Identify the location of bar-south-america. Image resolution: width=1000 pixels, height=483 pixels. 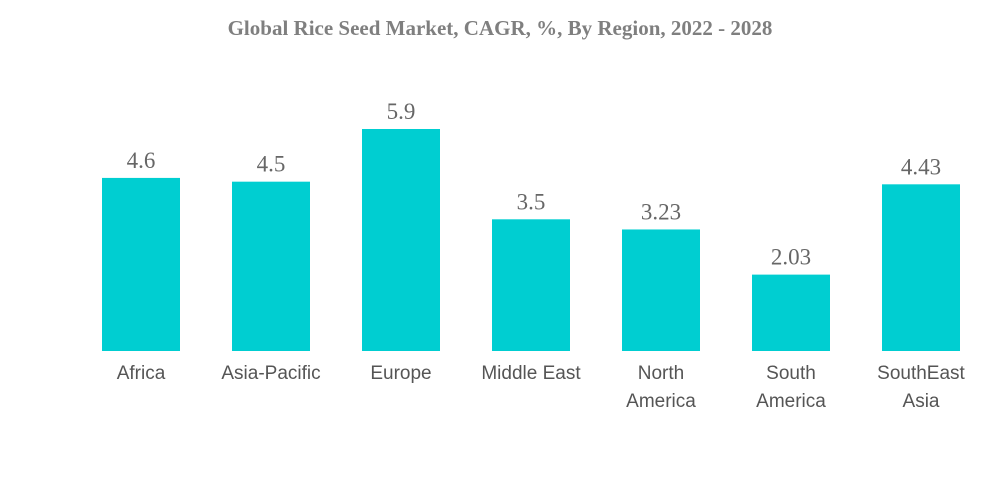
(791, 312).